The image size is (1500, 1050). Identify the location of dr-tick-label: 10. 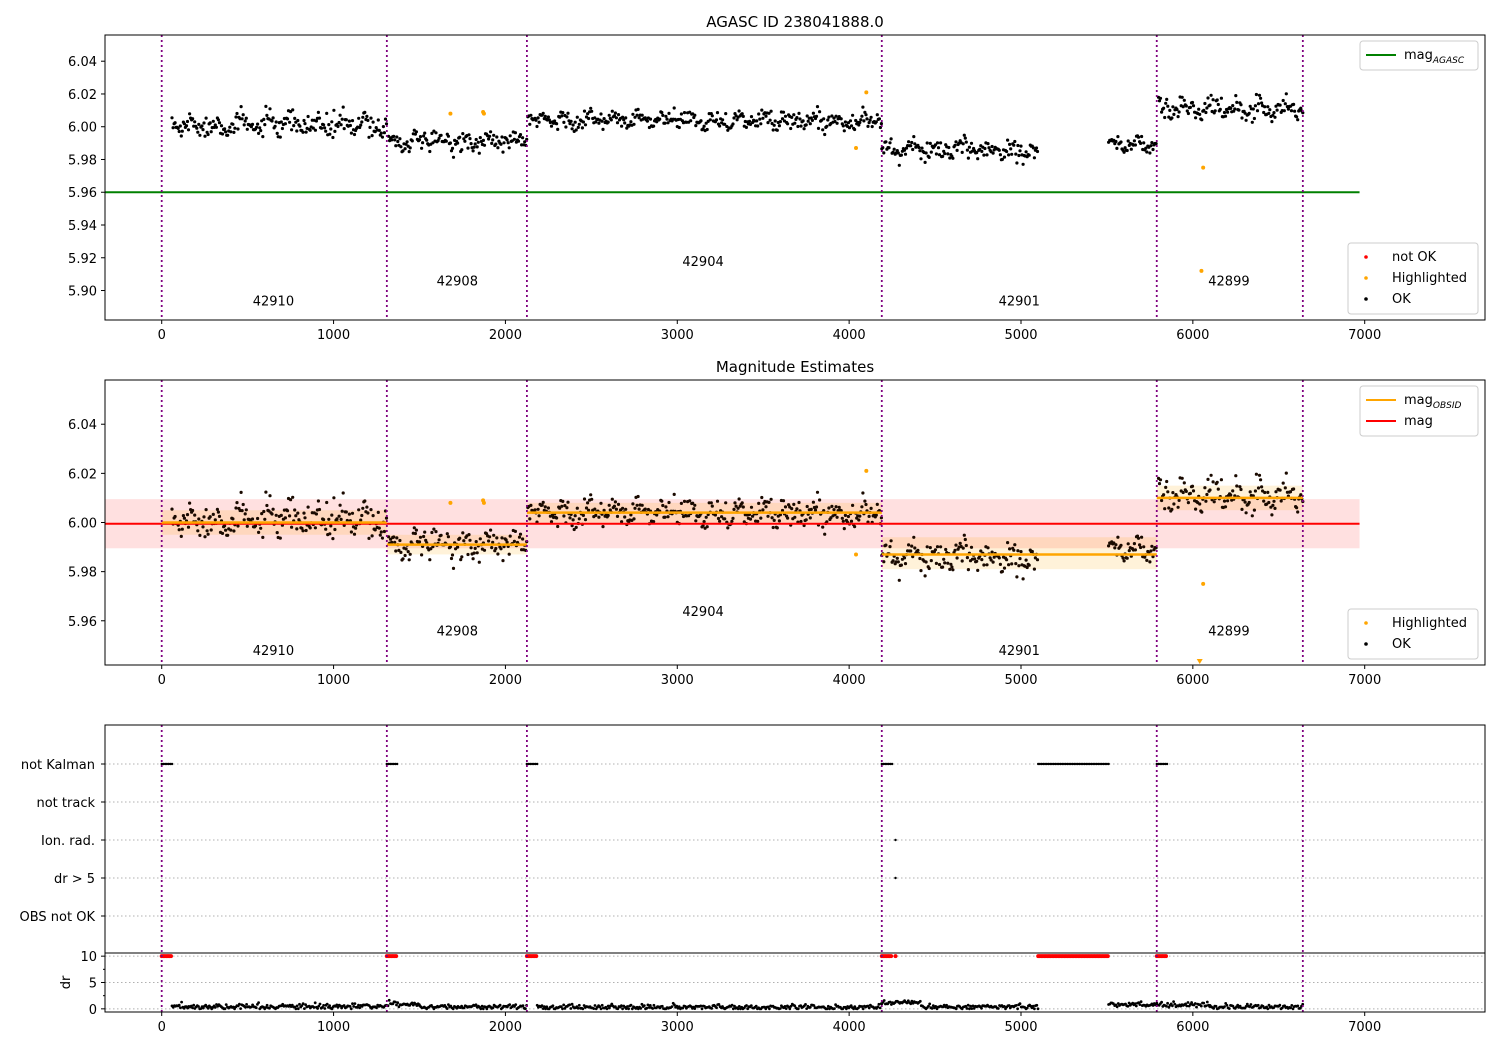
(88, 957).